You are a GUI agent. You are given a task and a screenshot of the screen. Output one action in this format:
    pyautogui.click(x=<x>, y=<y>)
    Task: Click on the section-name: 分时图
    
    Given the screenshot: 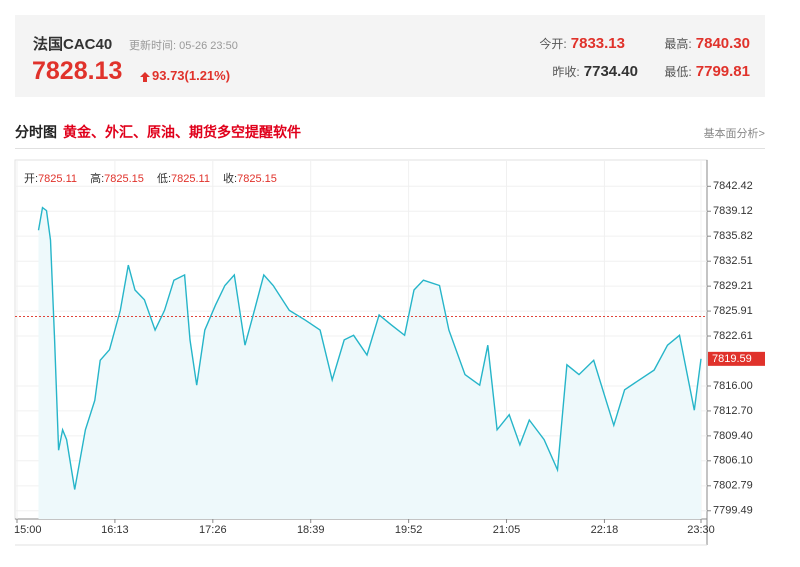 What is the action you would take?
    pyautogui.click(x=36, y=132)
    